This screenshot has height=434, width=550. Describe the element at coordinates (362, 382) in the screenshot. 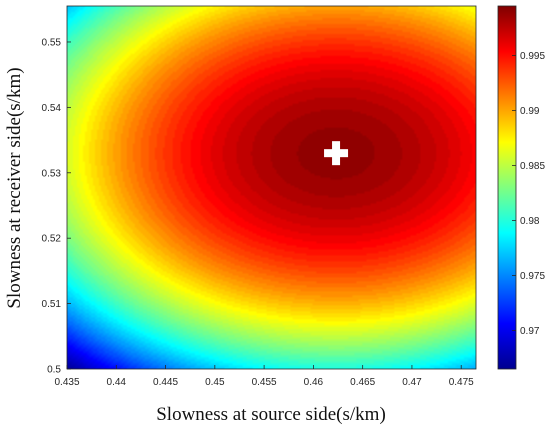

I see `x-tick-label: 0.465` at that location.